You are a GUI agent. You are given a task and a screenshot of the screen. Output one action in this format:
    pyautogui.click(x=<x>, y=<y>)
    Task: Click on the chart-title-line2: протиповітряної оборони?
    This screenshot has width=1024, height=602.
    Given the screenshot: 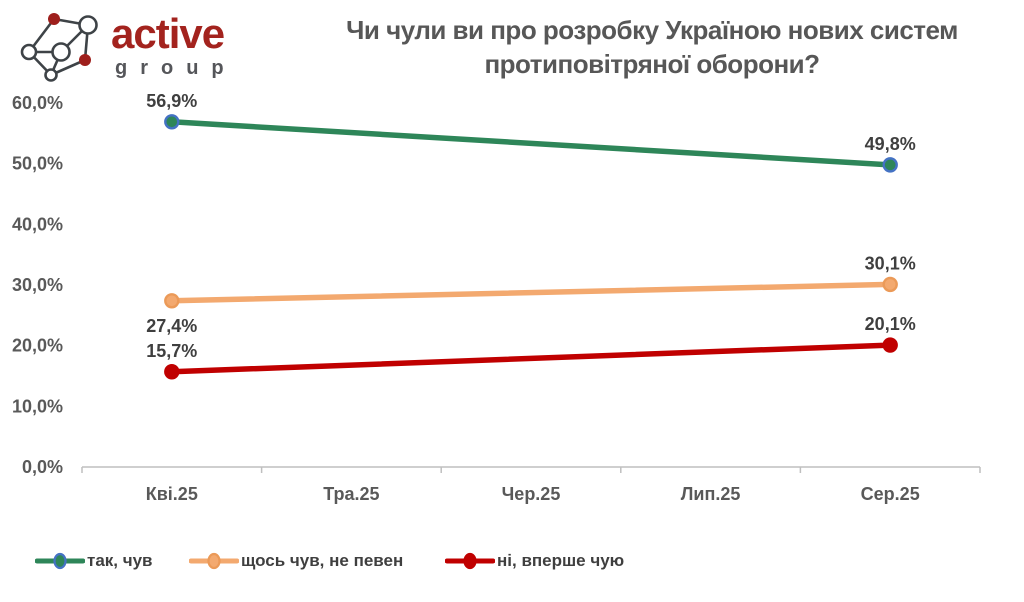 What is the action you would take?
    pyautogui.click(x=652, y=64)
    